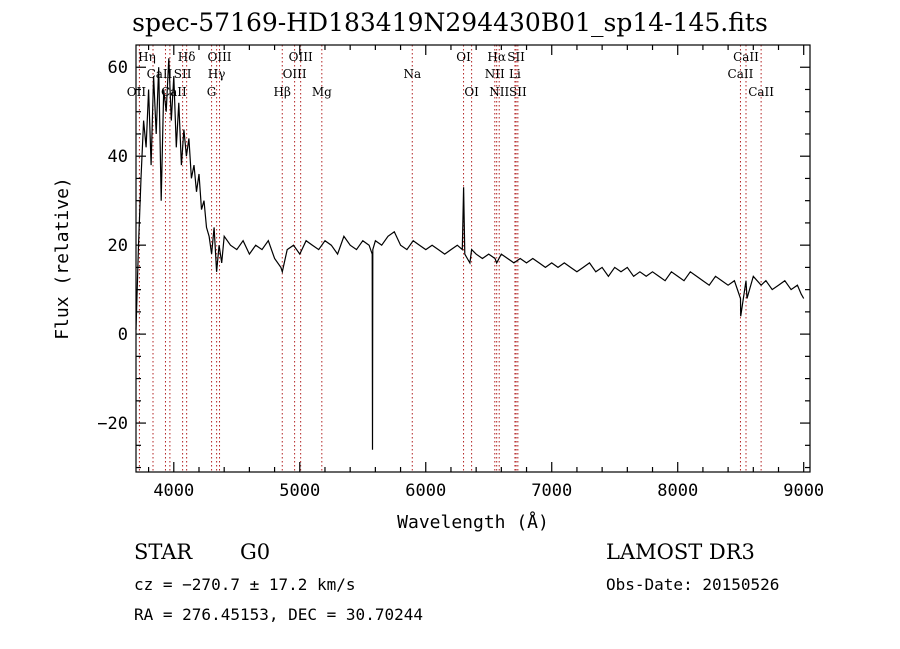 Image resolution: width=900 pixels, height=649 pixels. What do you see at coordinates (123, 335) in the screenshot?
I see `y-tick-label: 0` at bounding box center [123, 335].